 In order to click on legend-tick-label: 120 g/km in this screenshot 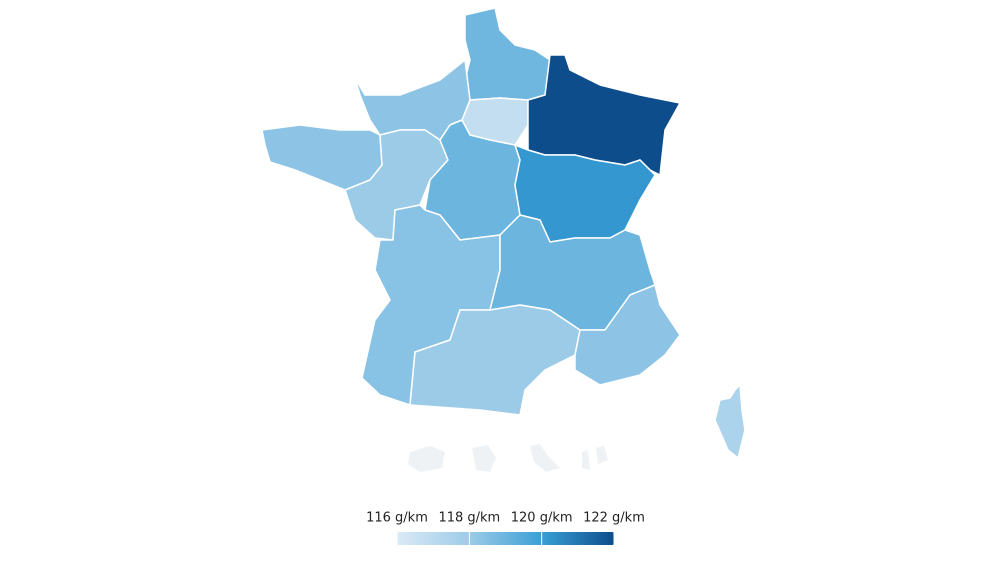, I will do `click(542, 518)`.